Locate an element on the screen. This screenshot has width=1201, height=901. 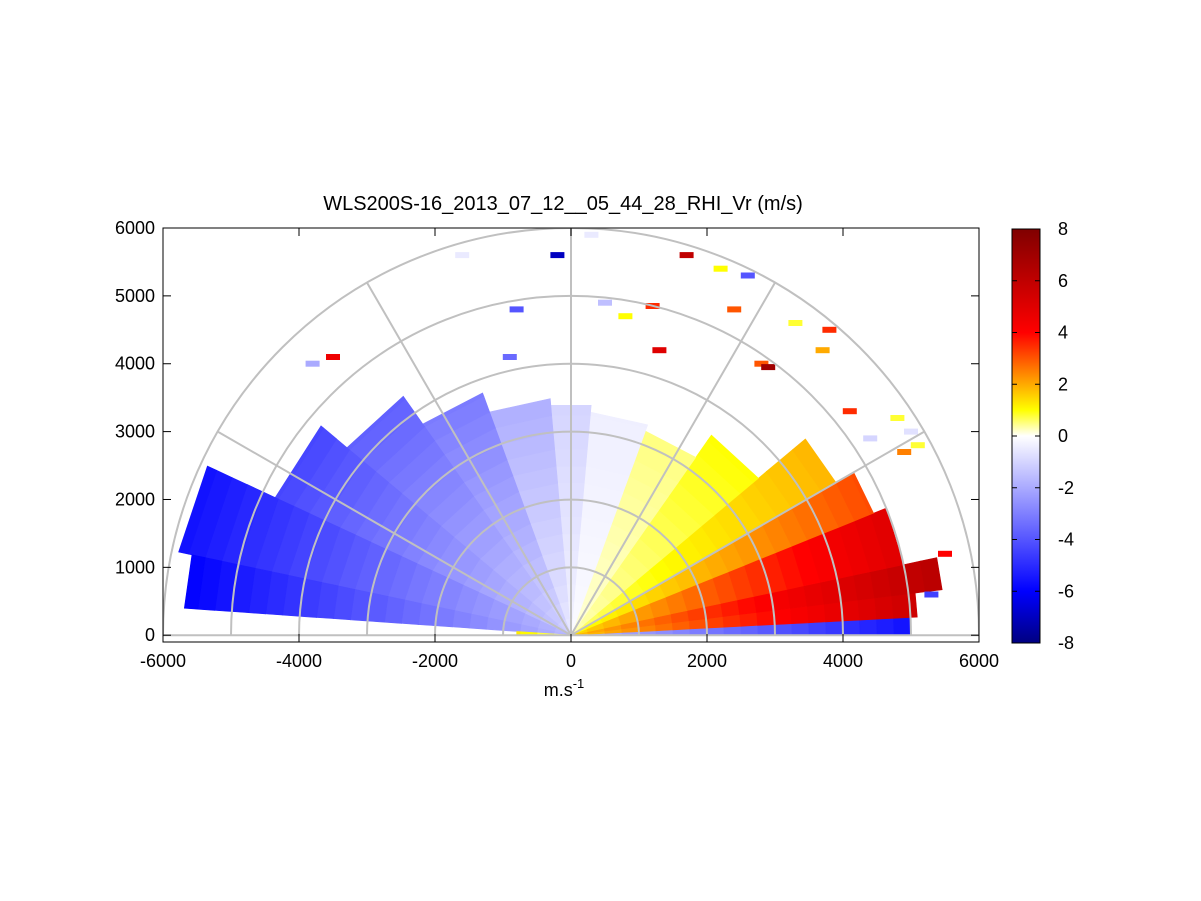
colorbar-ticks: -8 -6 -4 -2 0 2 4 6 8 is located at coordinates (1043, 436).